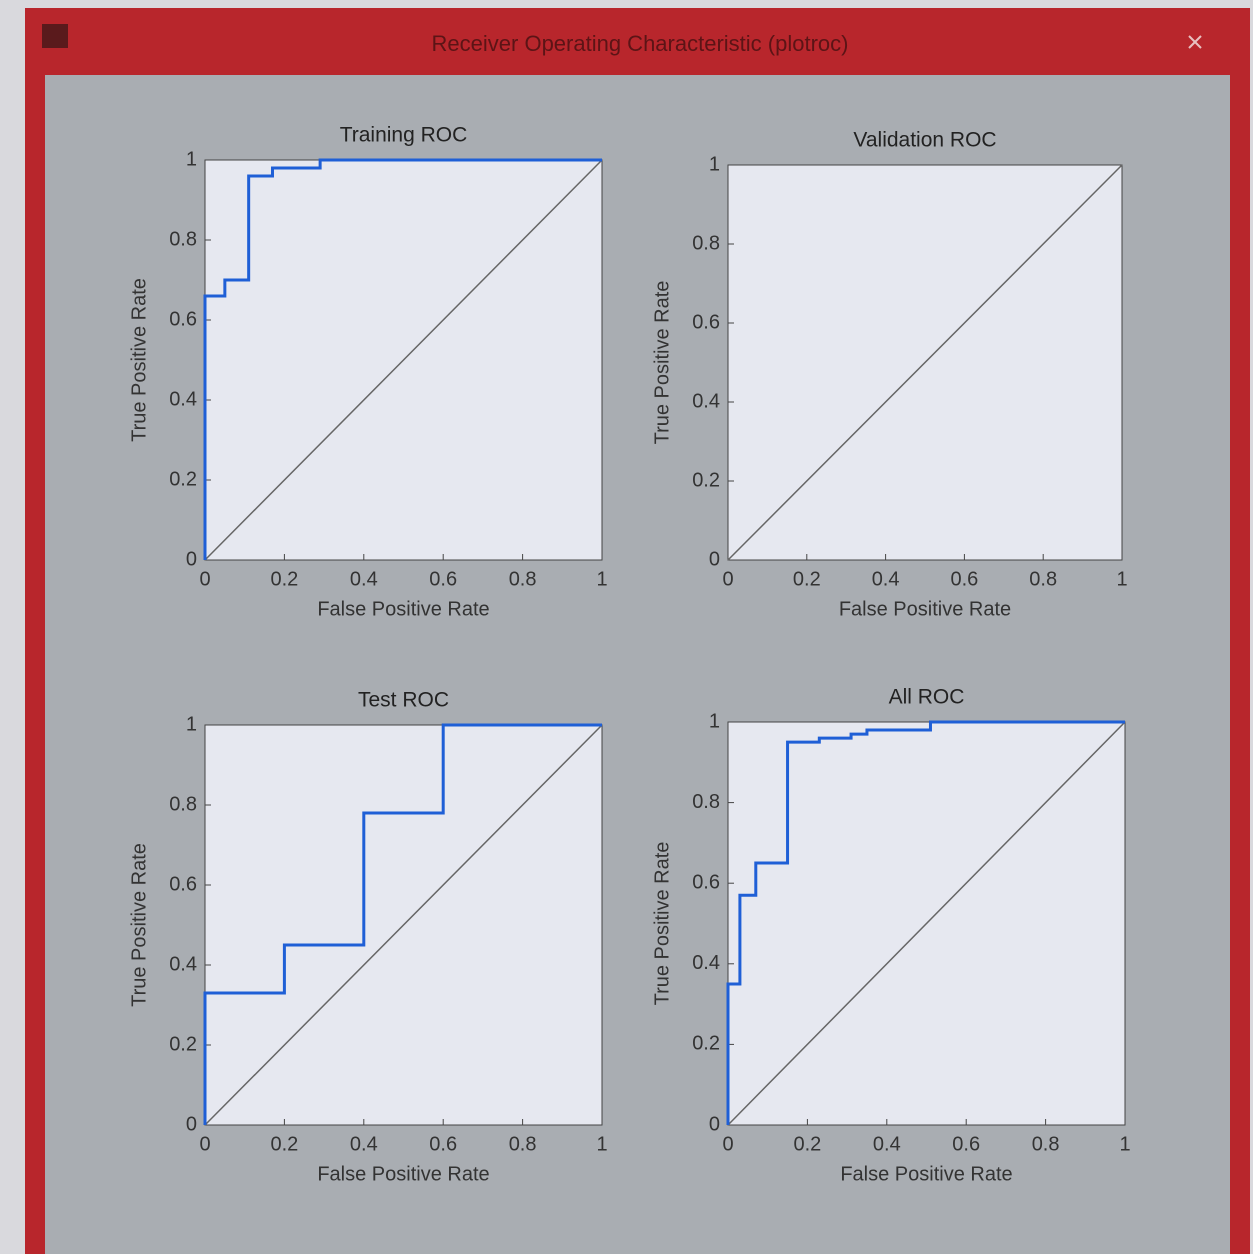  I want to click on close-button, so click(1195, 42).